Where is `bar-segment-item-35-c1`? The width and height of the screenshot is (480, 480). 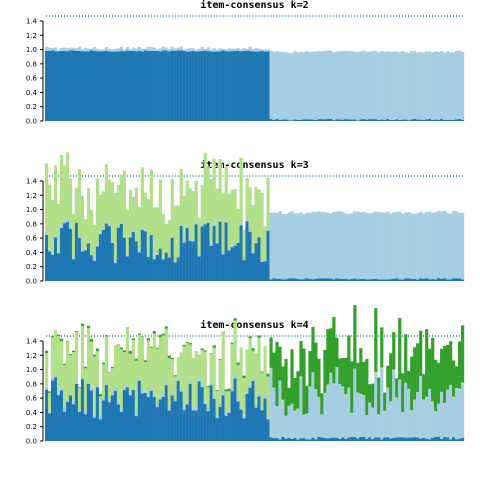 bar-segment-item-35-c1 is located at coordinates (148, 268).